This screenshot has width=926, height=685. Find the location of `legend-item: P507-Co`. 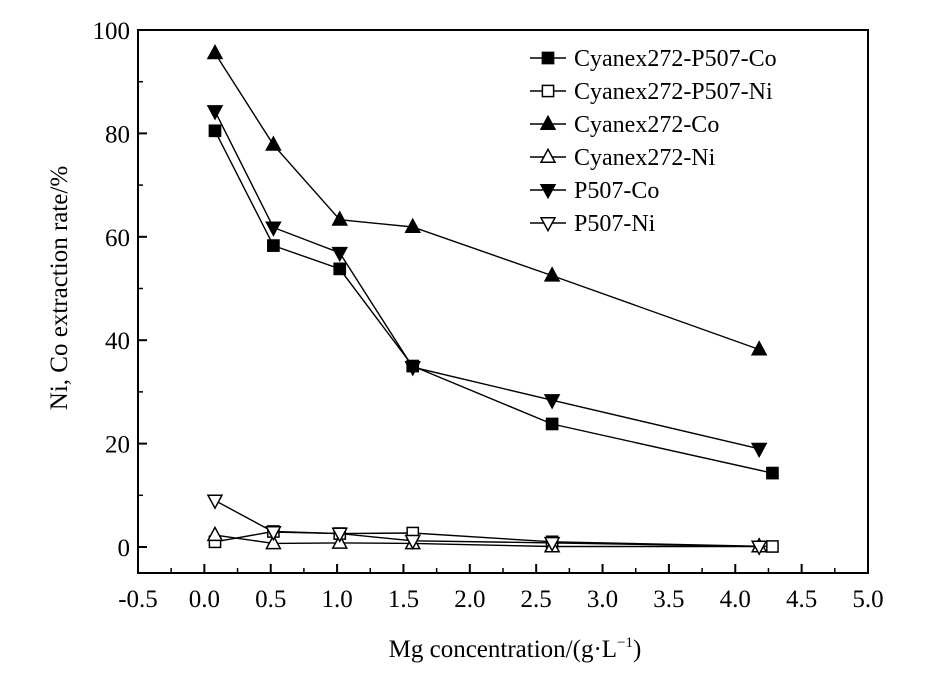

legend-item: P507-Co is located at coordinates (594, 191).